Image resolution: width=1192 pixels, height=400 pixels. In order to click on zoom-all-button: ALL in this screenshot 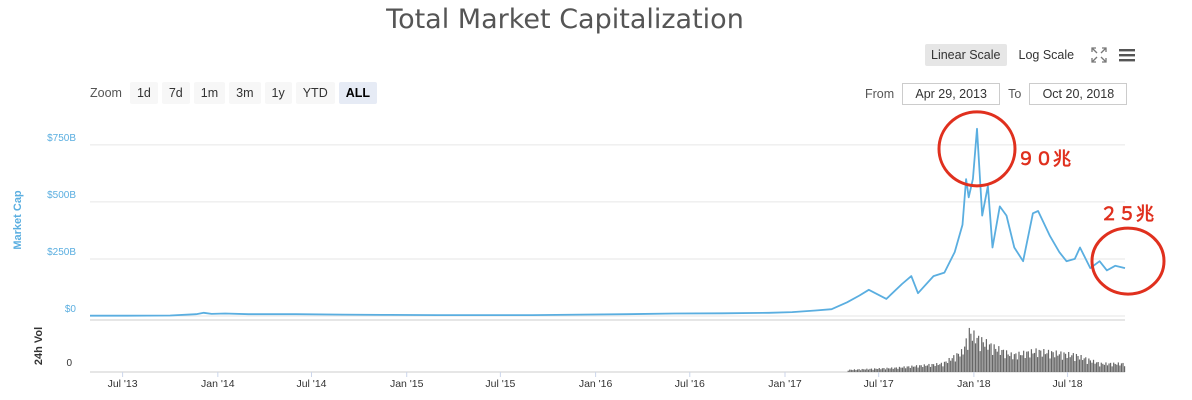, I will do `click(358, 93)`.